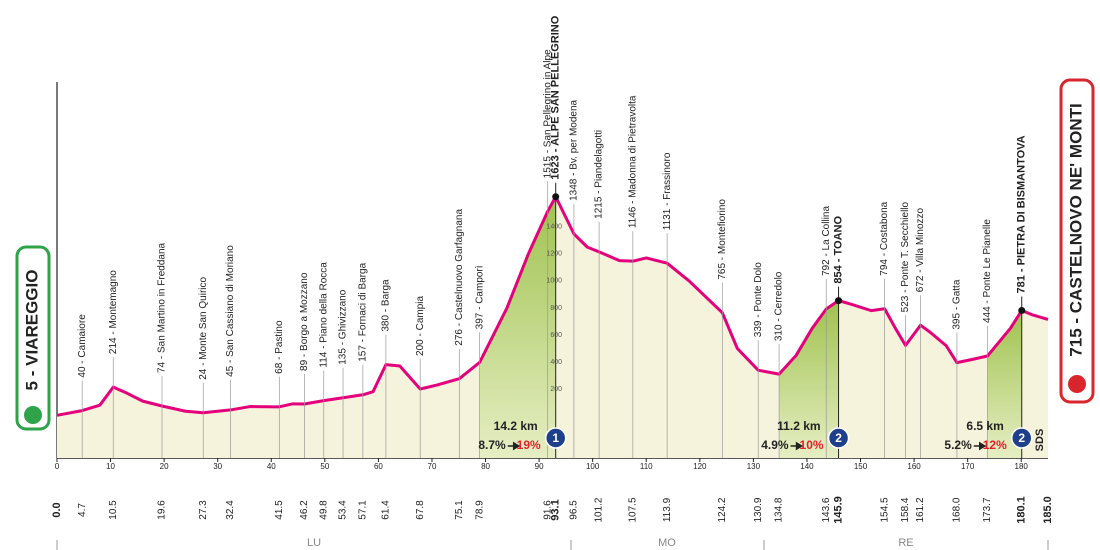 The image size is (1100, 550). What do you see at coordinates (420, 510) in the screenshot?
I see `waypoint-km: 67.8` at bounding box center [420, 510].